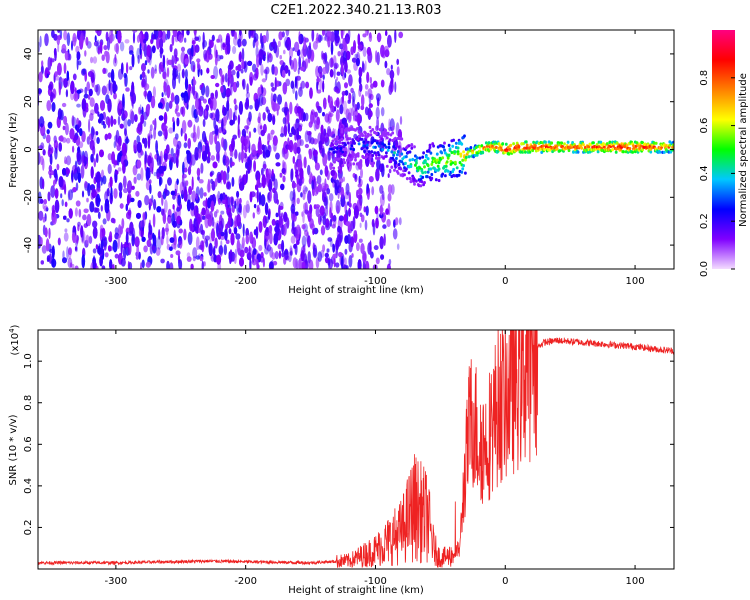 The image size is (750, 600). I want to click on x-tick-label: 0, so click(505, 281).